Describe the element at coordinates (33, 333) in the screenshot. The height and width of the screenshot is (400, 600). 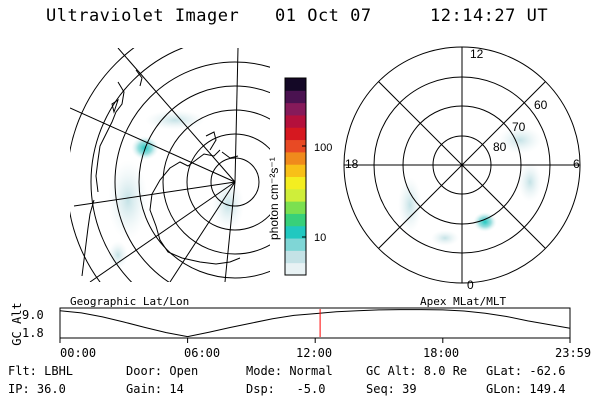
I see `timeline-ytick-bottom: 1.8` at that location.